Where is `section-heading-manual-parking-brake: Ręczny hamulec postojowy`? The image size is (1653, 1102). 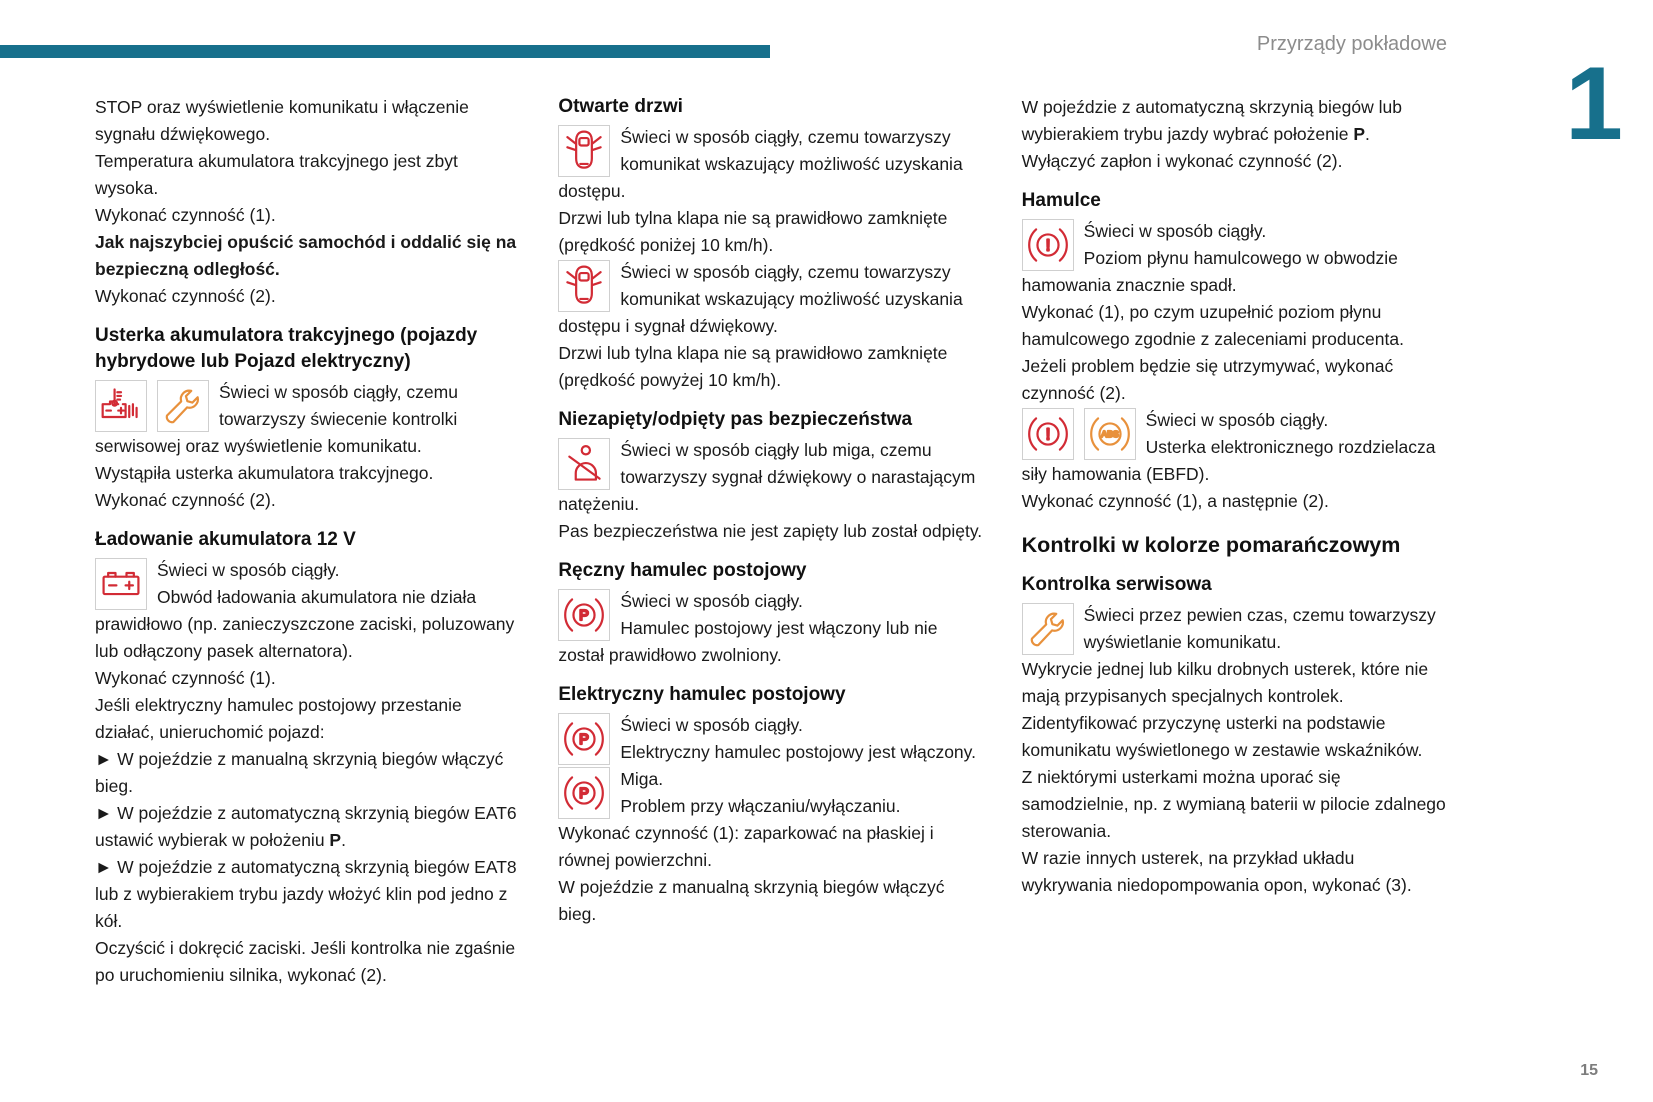
section-heading-manual-parking-brake: Ręczny hamulec postojowy is located at coordinates (682, 570).